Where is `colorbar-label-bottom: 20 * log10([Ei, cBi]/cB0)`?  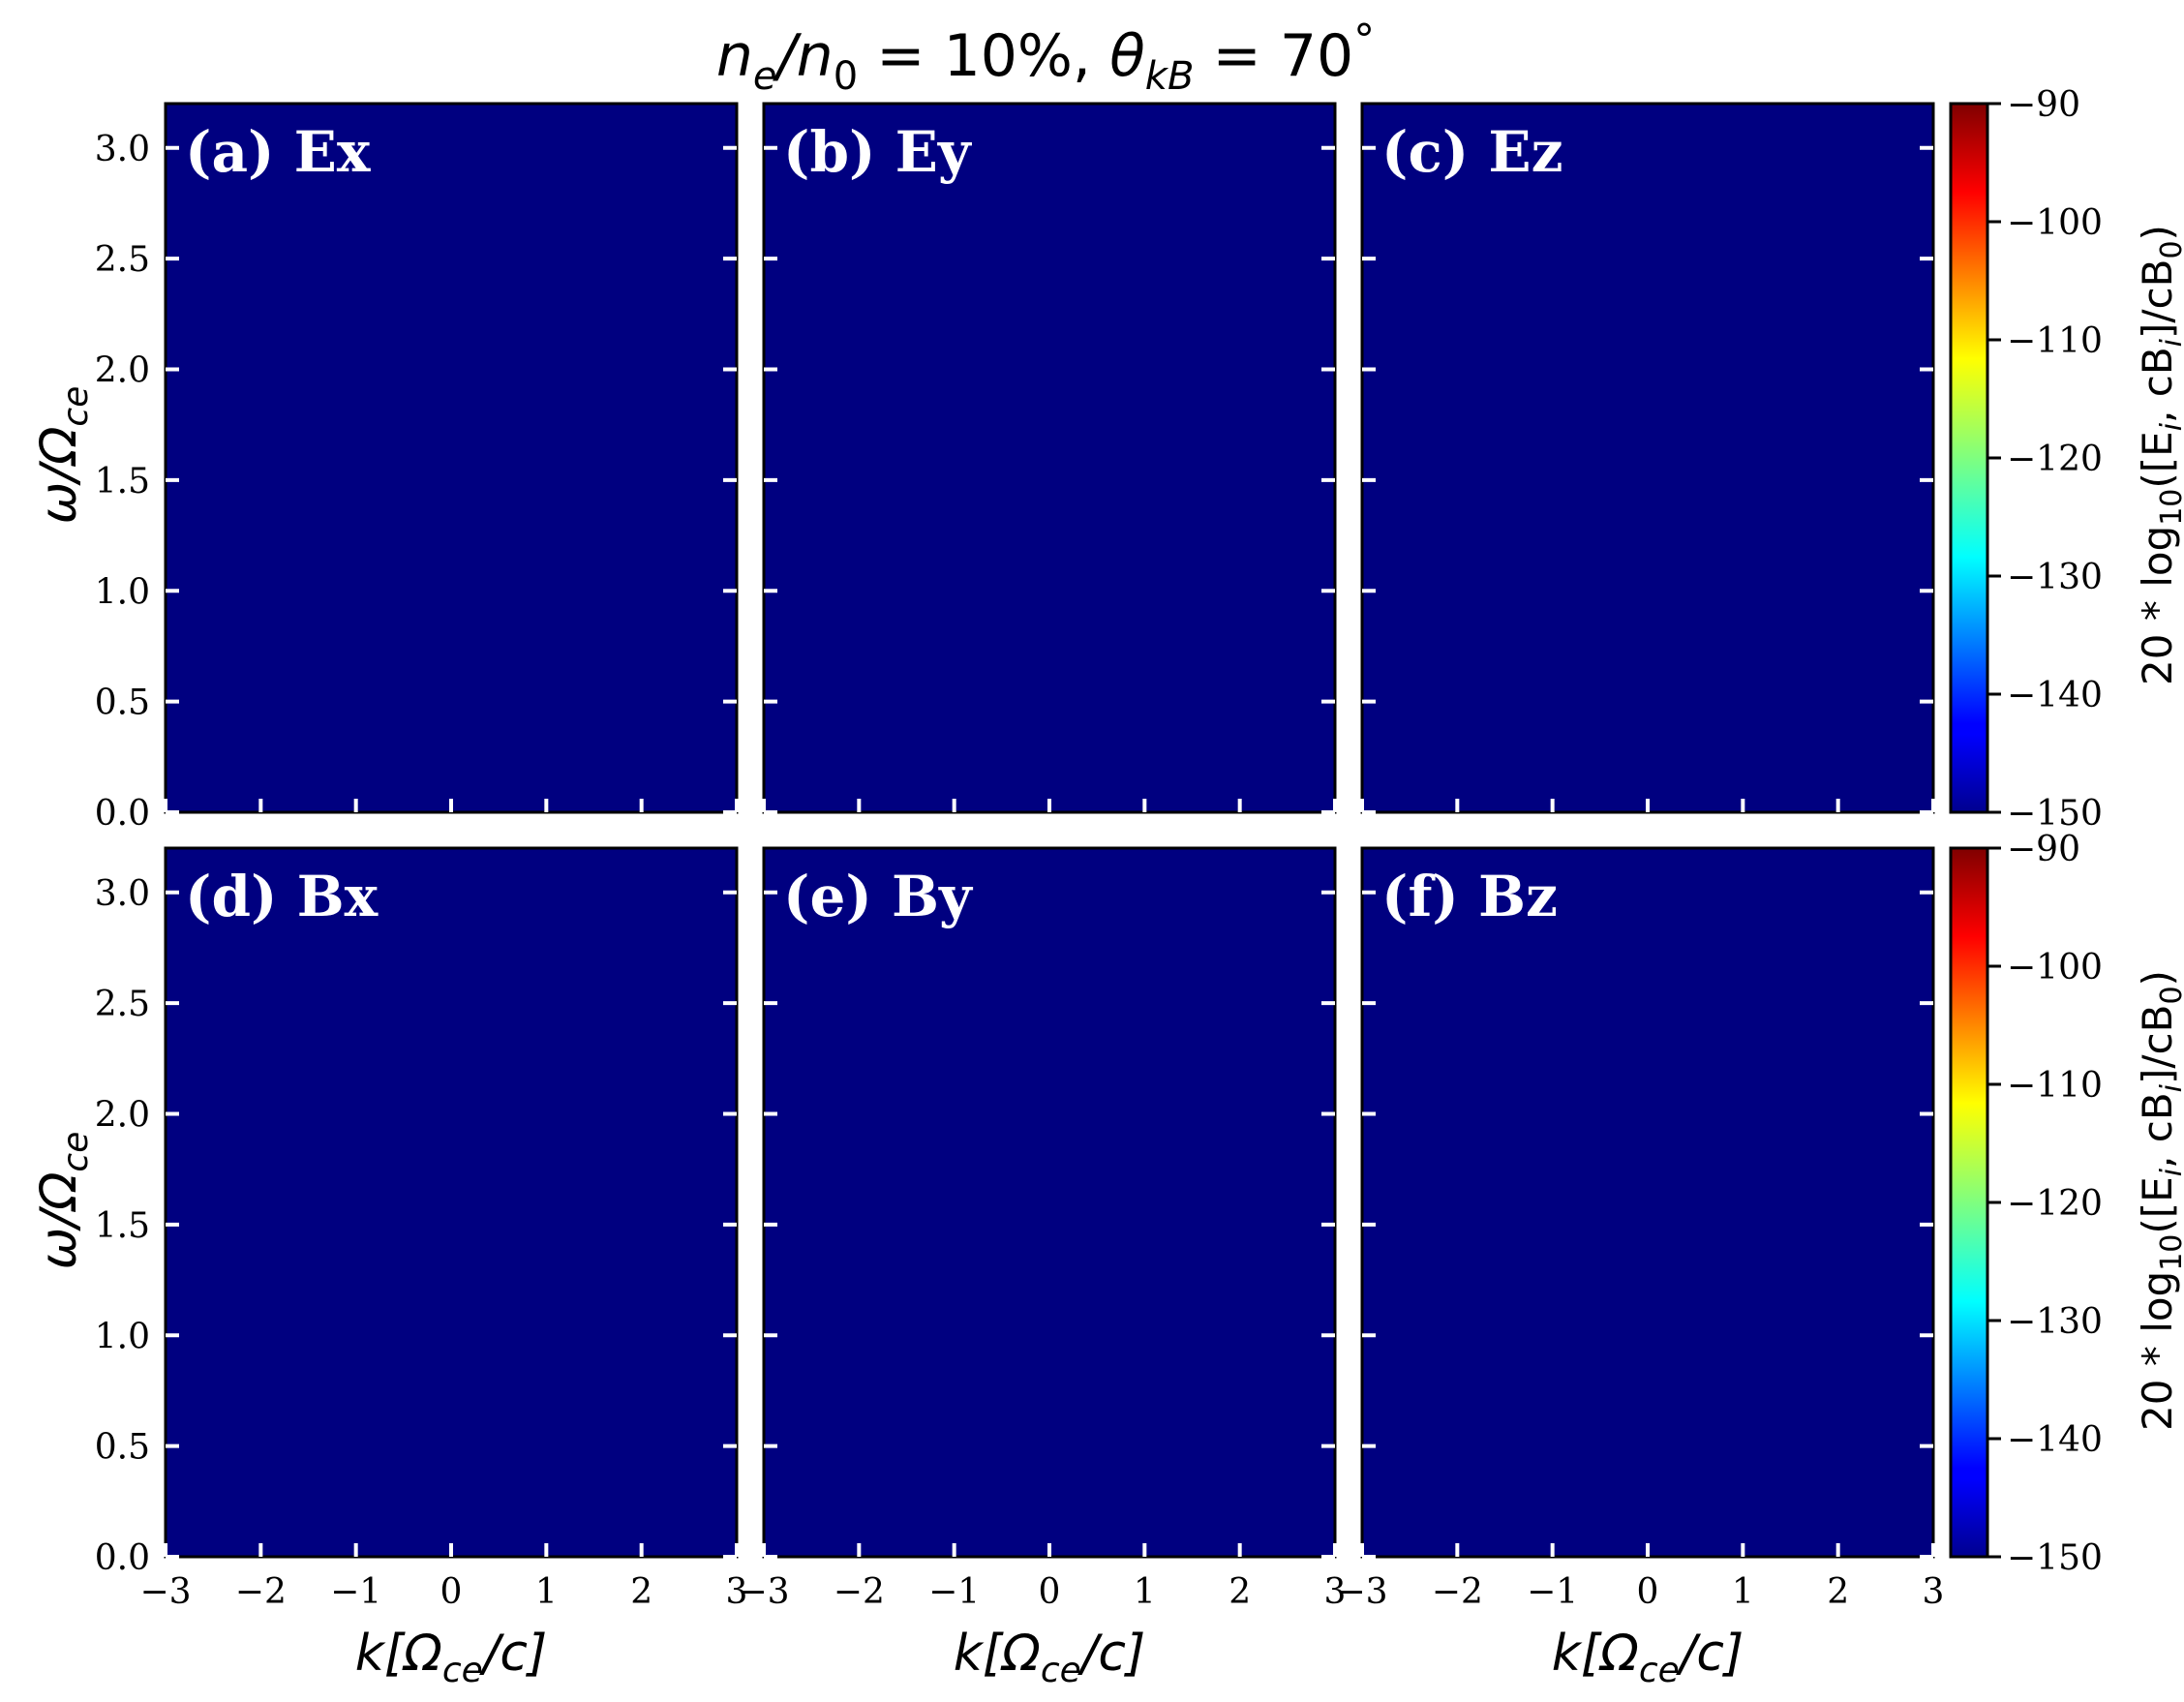 colorbar-label-bottom: 20 * log10([Ei, cBi]/cB0) is located at coordinates (2159, 1201).